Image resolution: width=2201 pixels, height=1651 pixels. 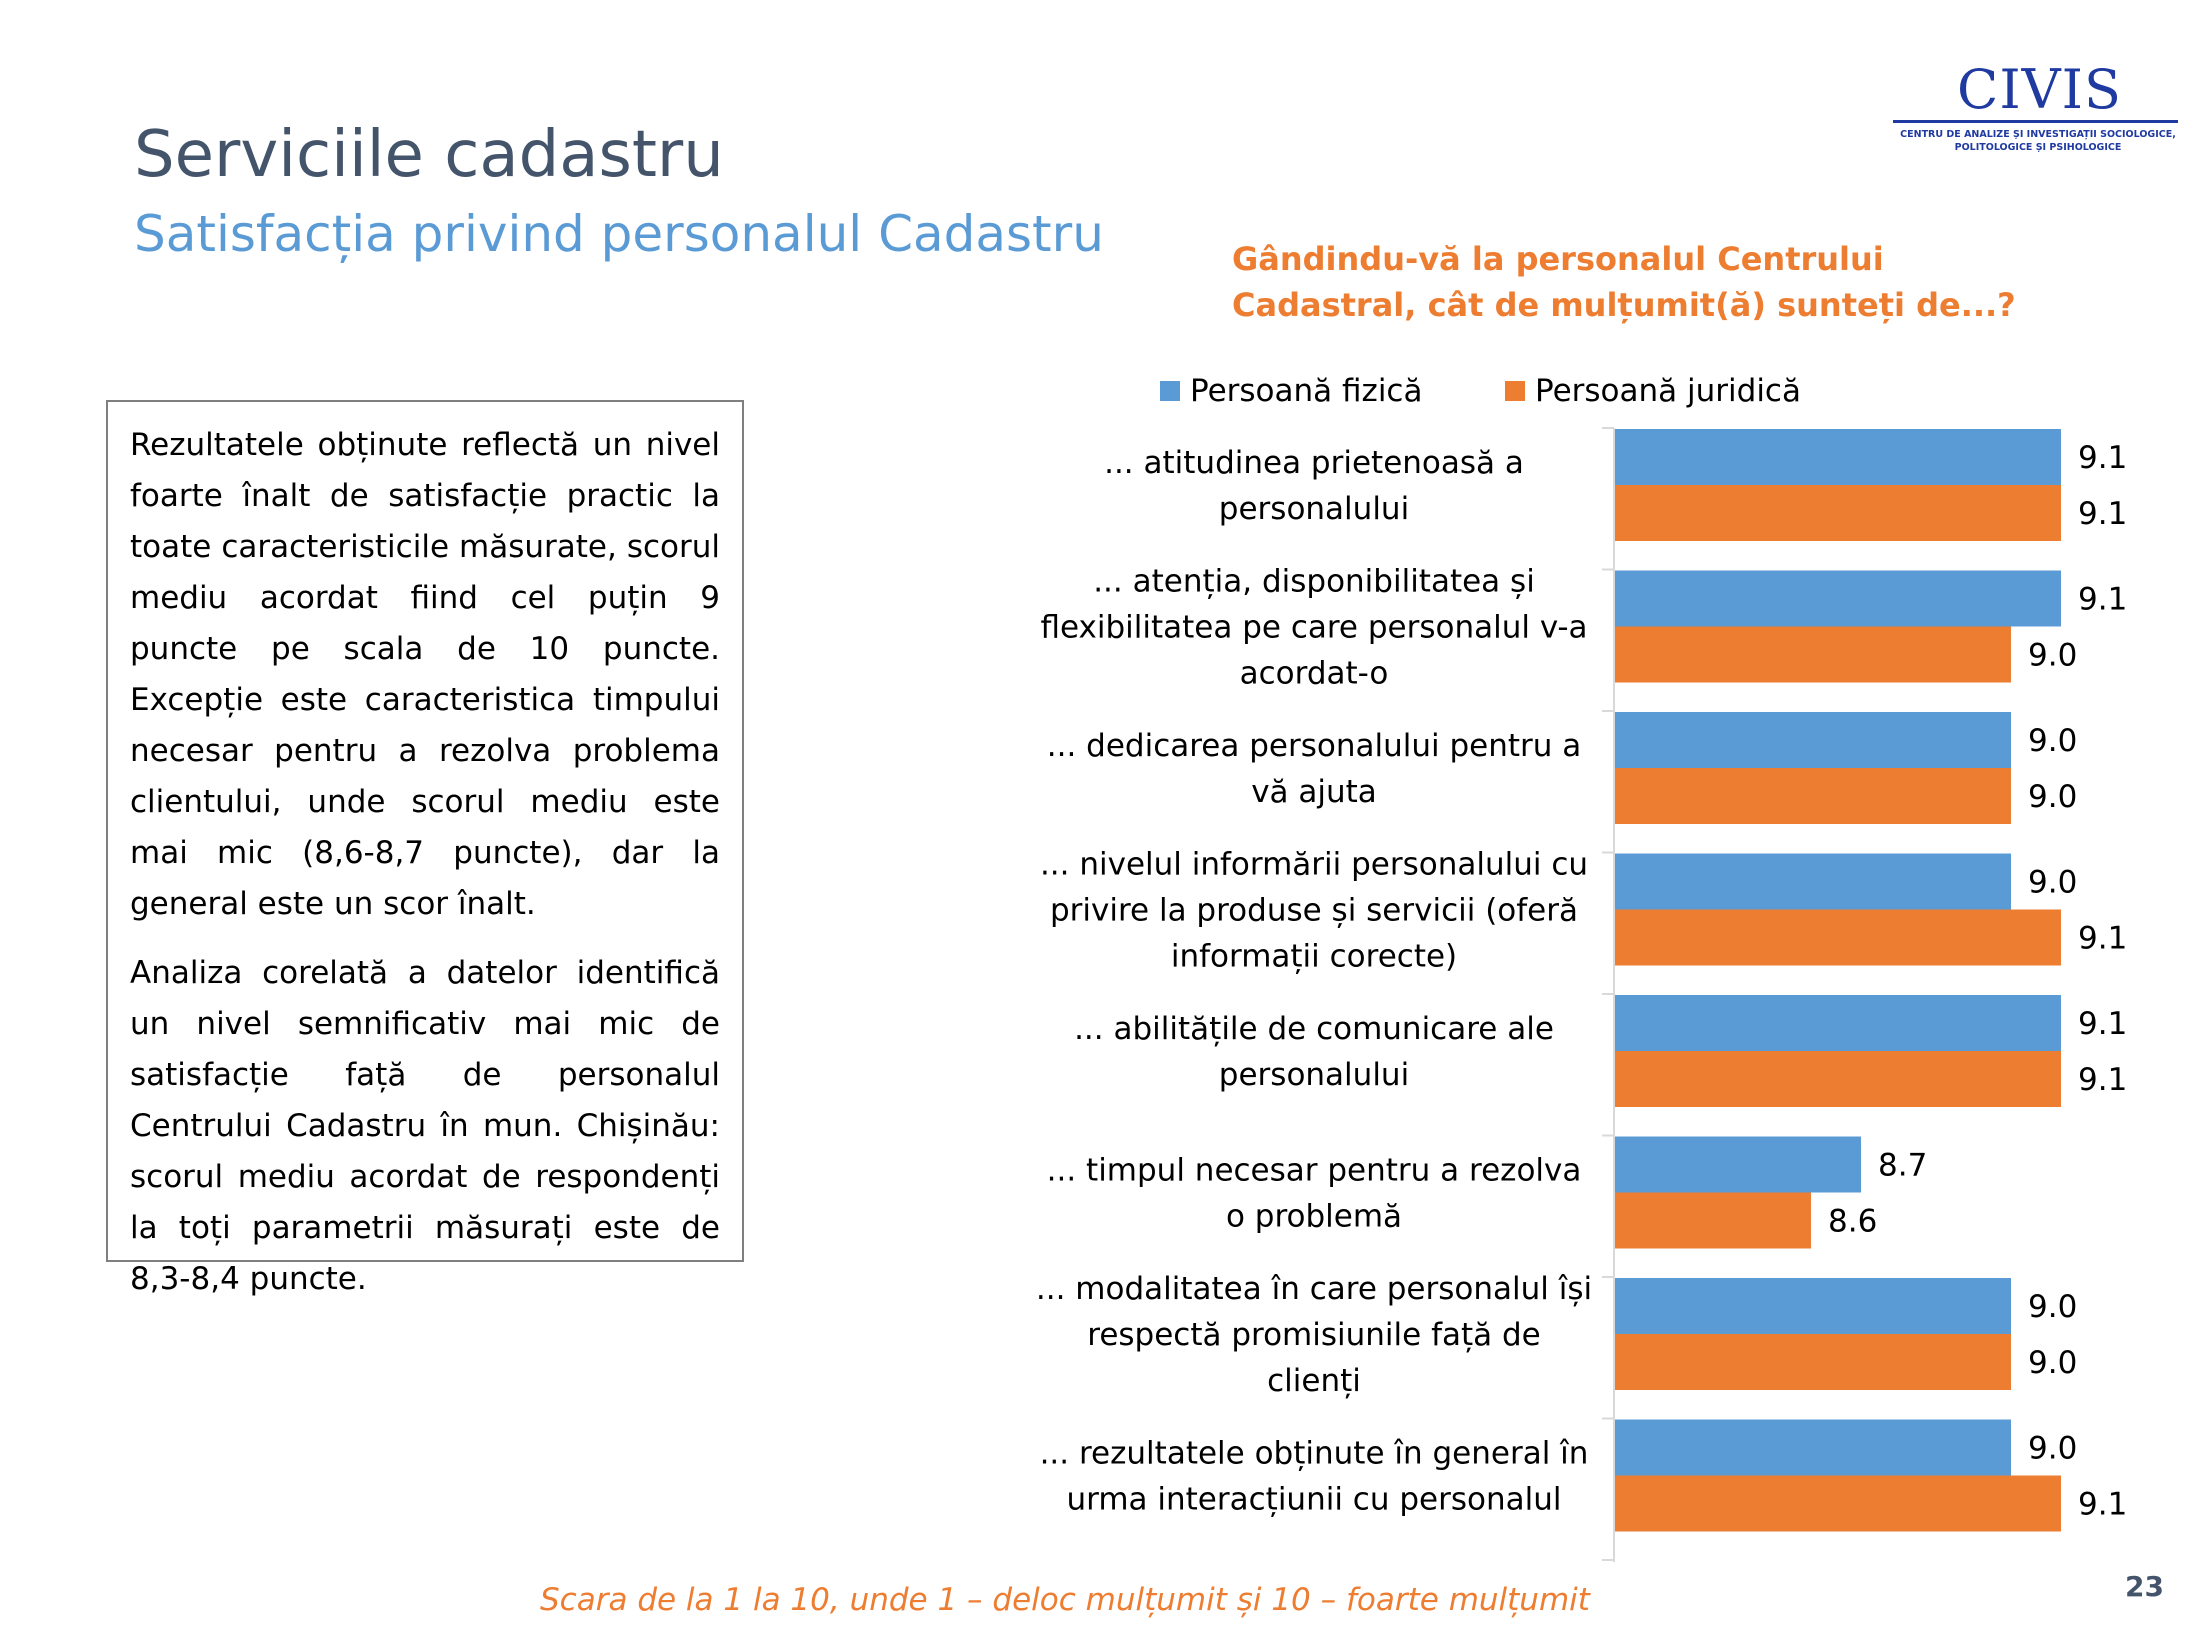 What do you see at coordinates (1852, 1222) in the screenshot?
I see `data-label-juridica: 8.6` at bounding box center [1852, 1222].